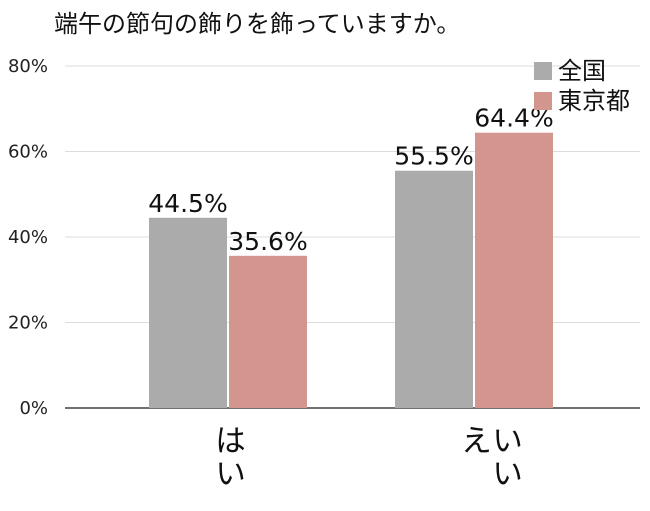 This screenshot has width=650, height=511. What do you see at coordinates (488, 457) in the screenshot?
I see `x-tick-label: いいえ` at bounding box center [488, 457].